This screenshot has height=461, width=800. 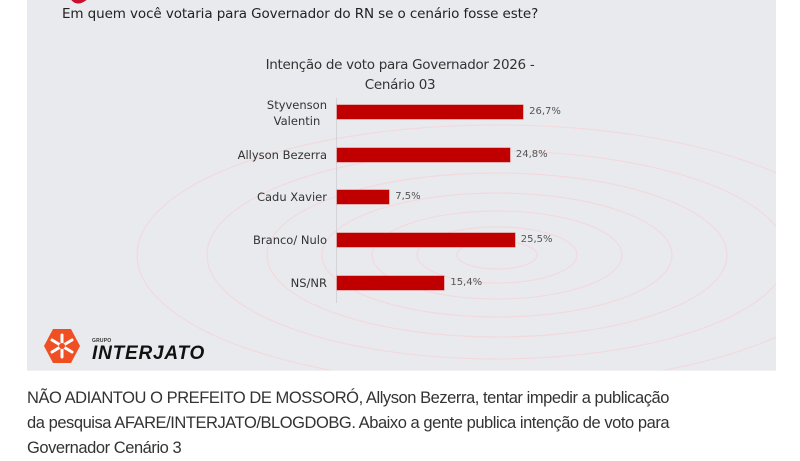 I want to click on value-label: 25,5%, so click(x=536, y=239).